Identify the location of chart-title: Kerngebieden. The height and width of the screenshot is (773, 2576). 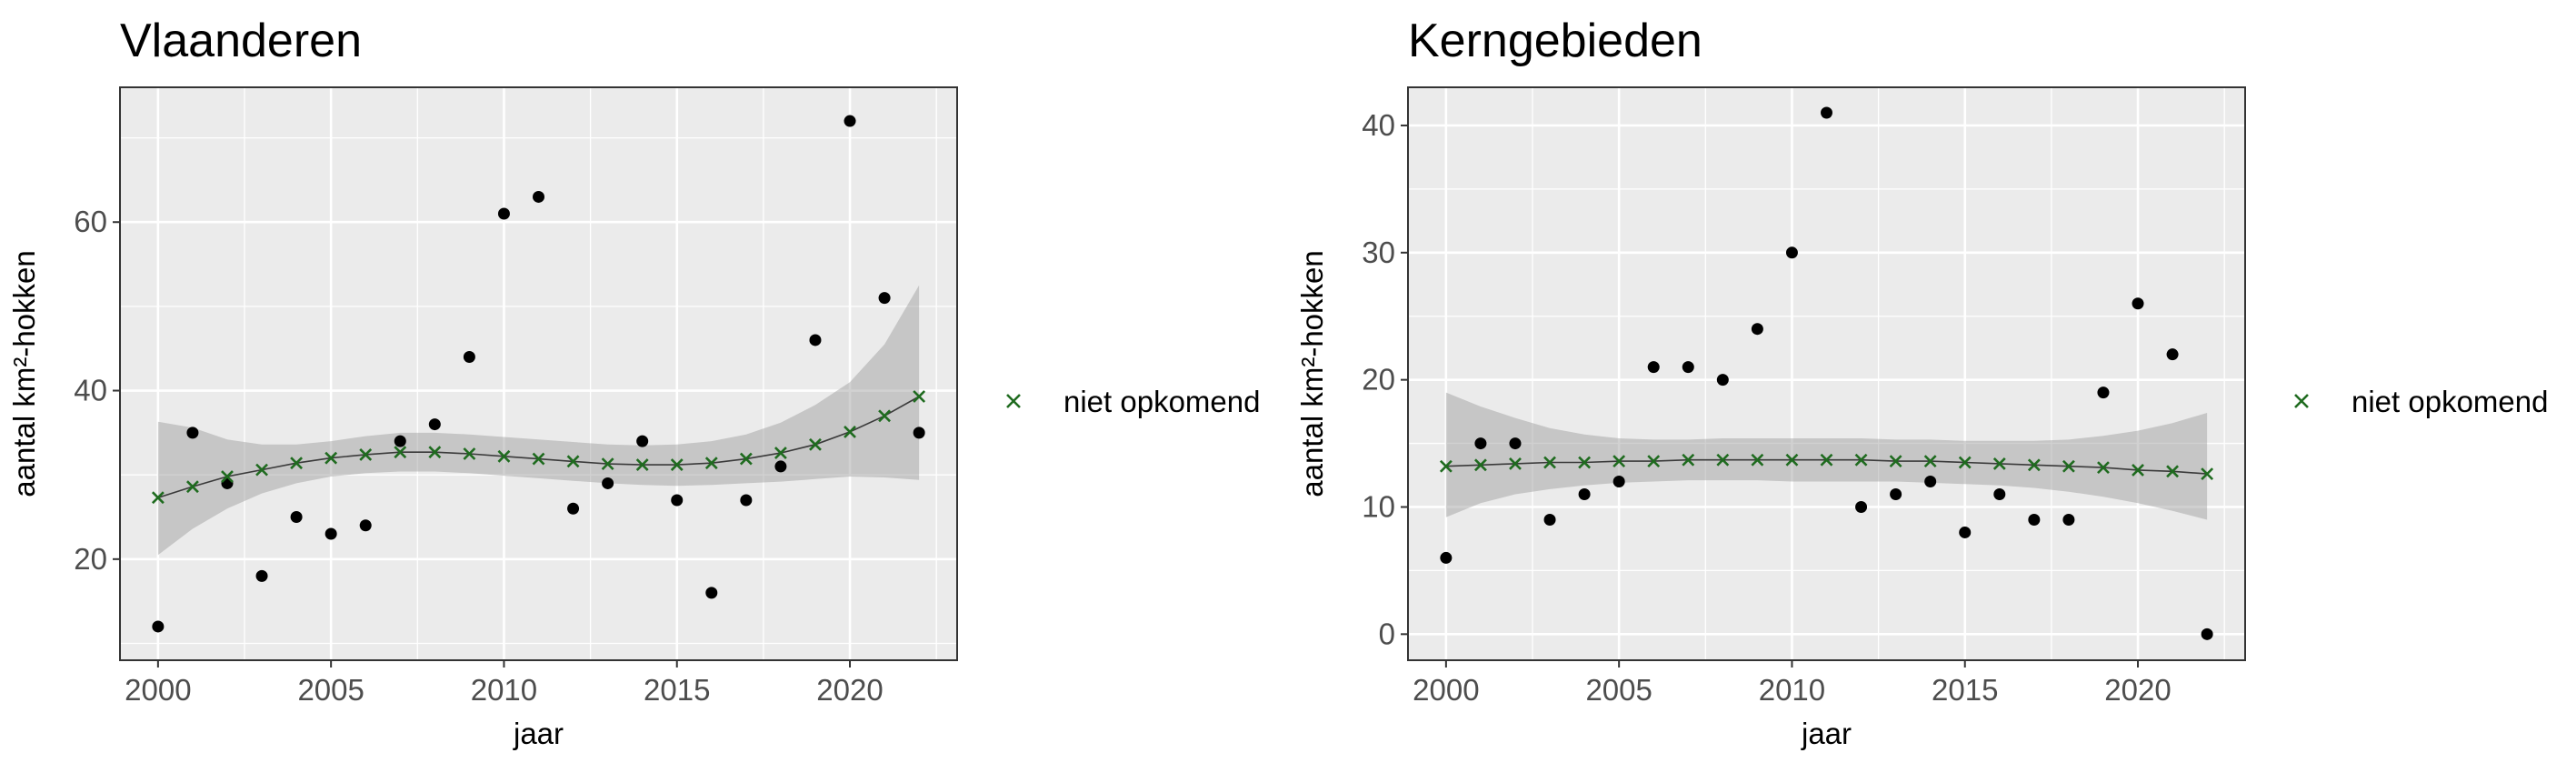
(1555, 41).